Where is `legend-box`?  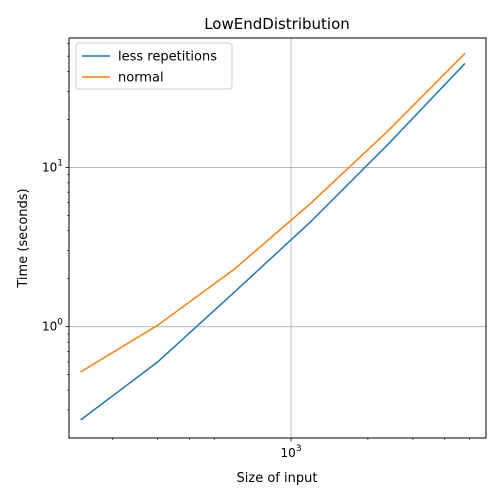
legend-box is located at coordinates (154, 66).